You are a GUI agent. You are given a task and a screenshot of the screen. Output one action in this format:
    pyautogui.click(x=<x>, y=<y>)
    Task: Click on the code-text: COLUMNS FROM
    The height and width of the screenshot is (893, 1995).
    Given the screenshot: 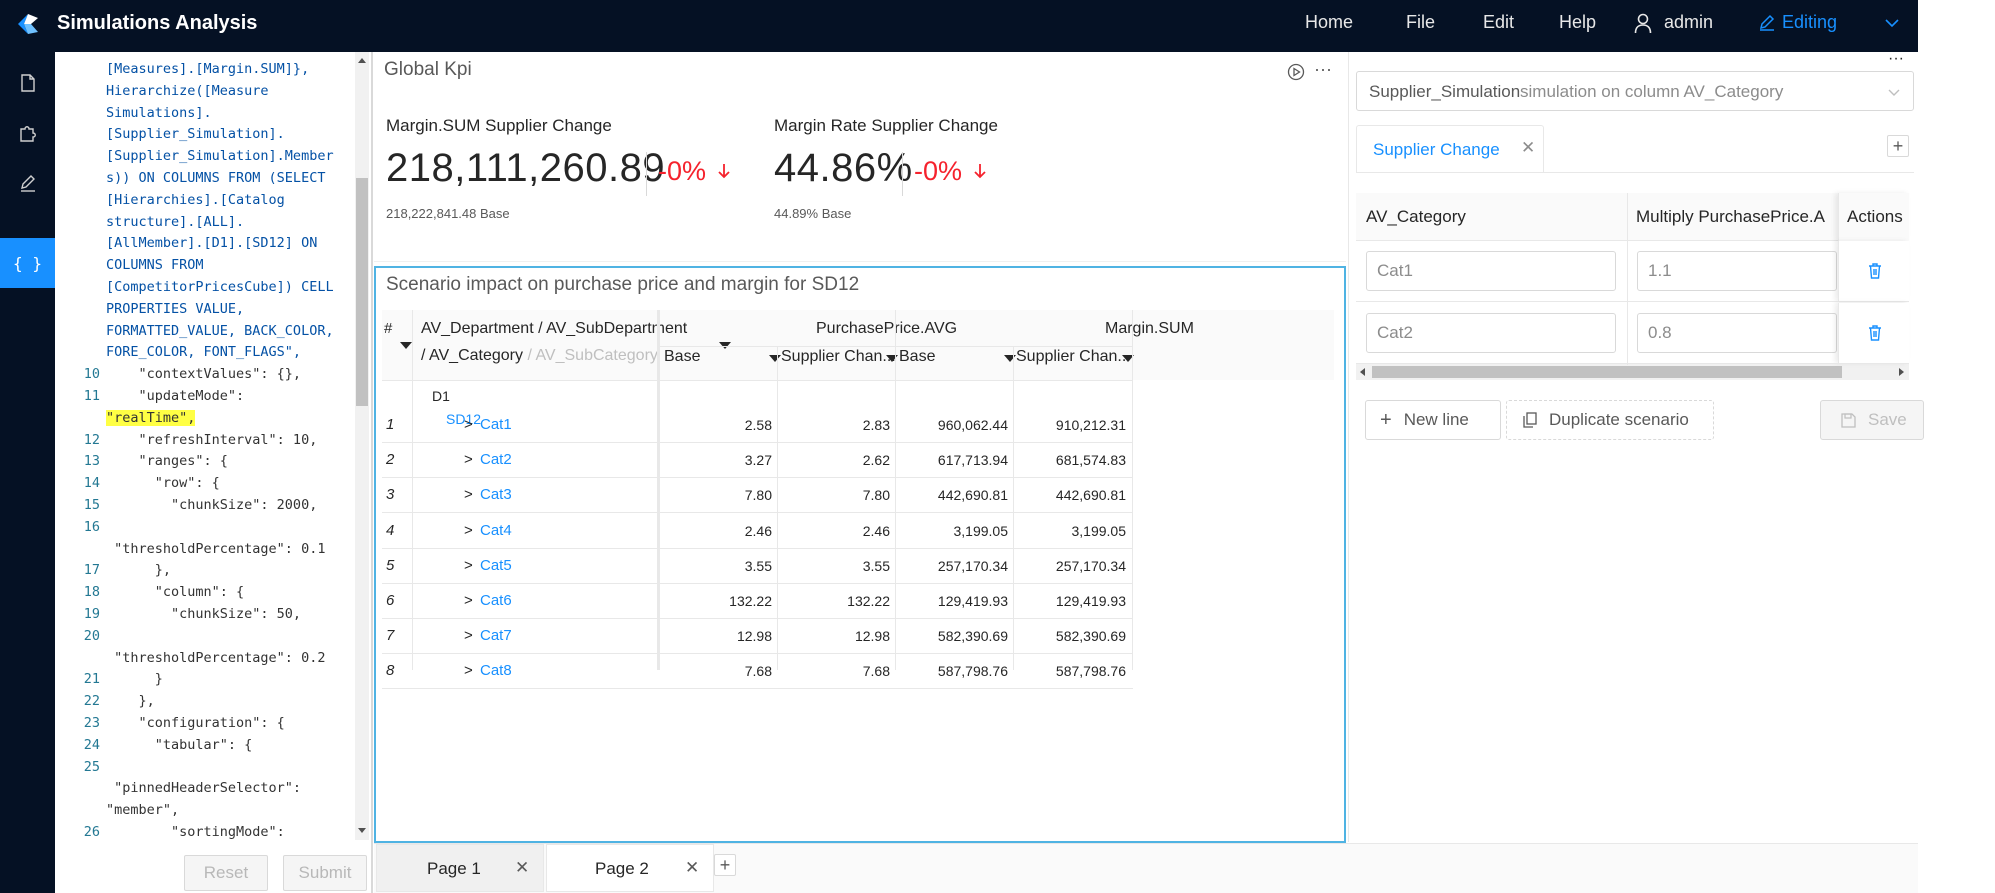 What is the action you would take?
    pyautogui.click(x=155, y=265)
    